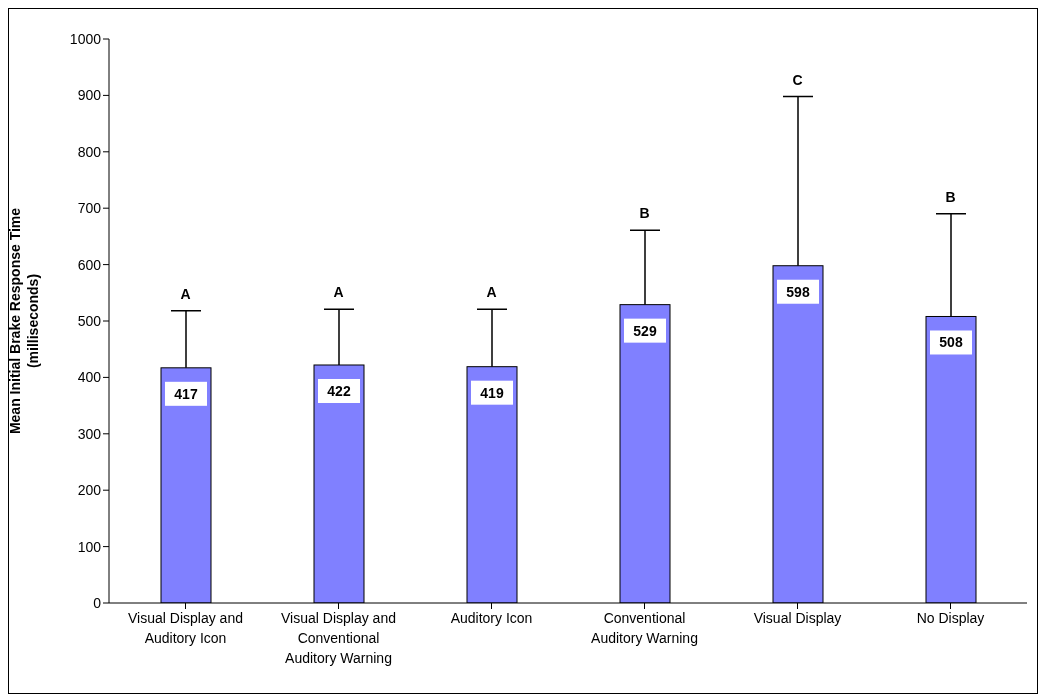 This screenshot has height=696, width=1039. Describe the element at coordinates (645, 330) in the screenshot. I see `data-label: 529` at that location.